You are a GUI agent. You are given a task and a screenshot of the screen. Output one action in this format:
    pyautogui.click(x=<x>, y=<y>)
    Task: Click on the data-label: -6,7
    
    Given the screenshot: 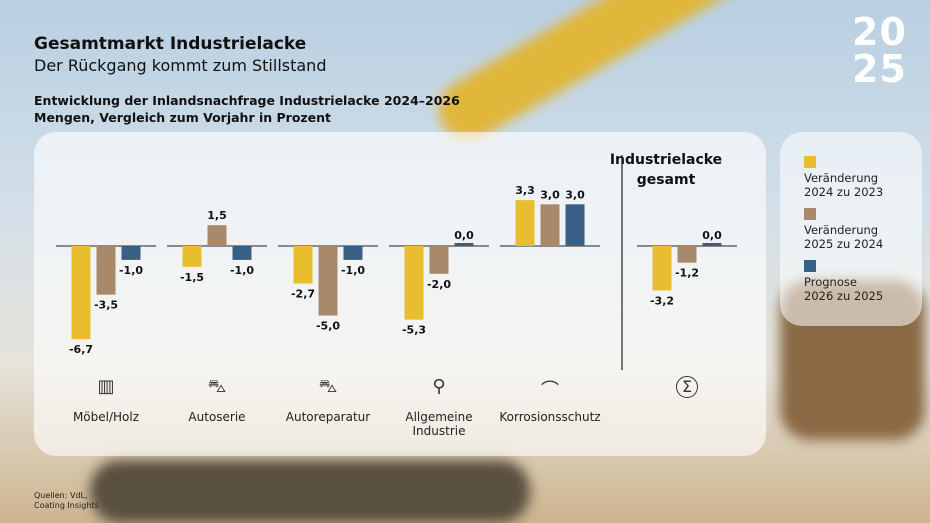 What is the action you would take?
    pyautogui.click(x=81, y=349)
    